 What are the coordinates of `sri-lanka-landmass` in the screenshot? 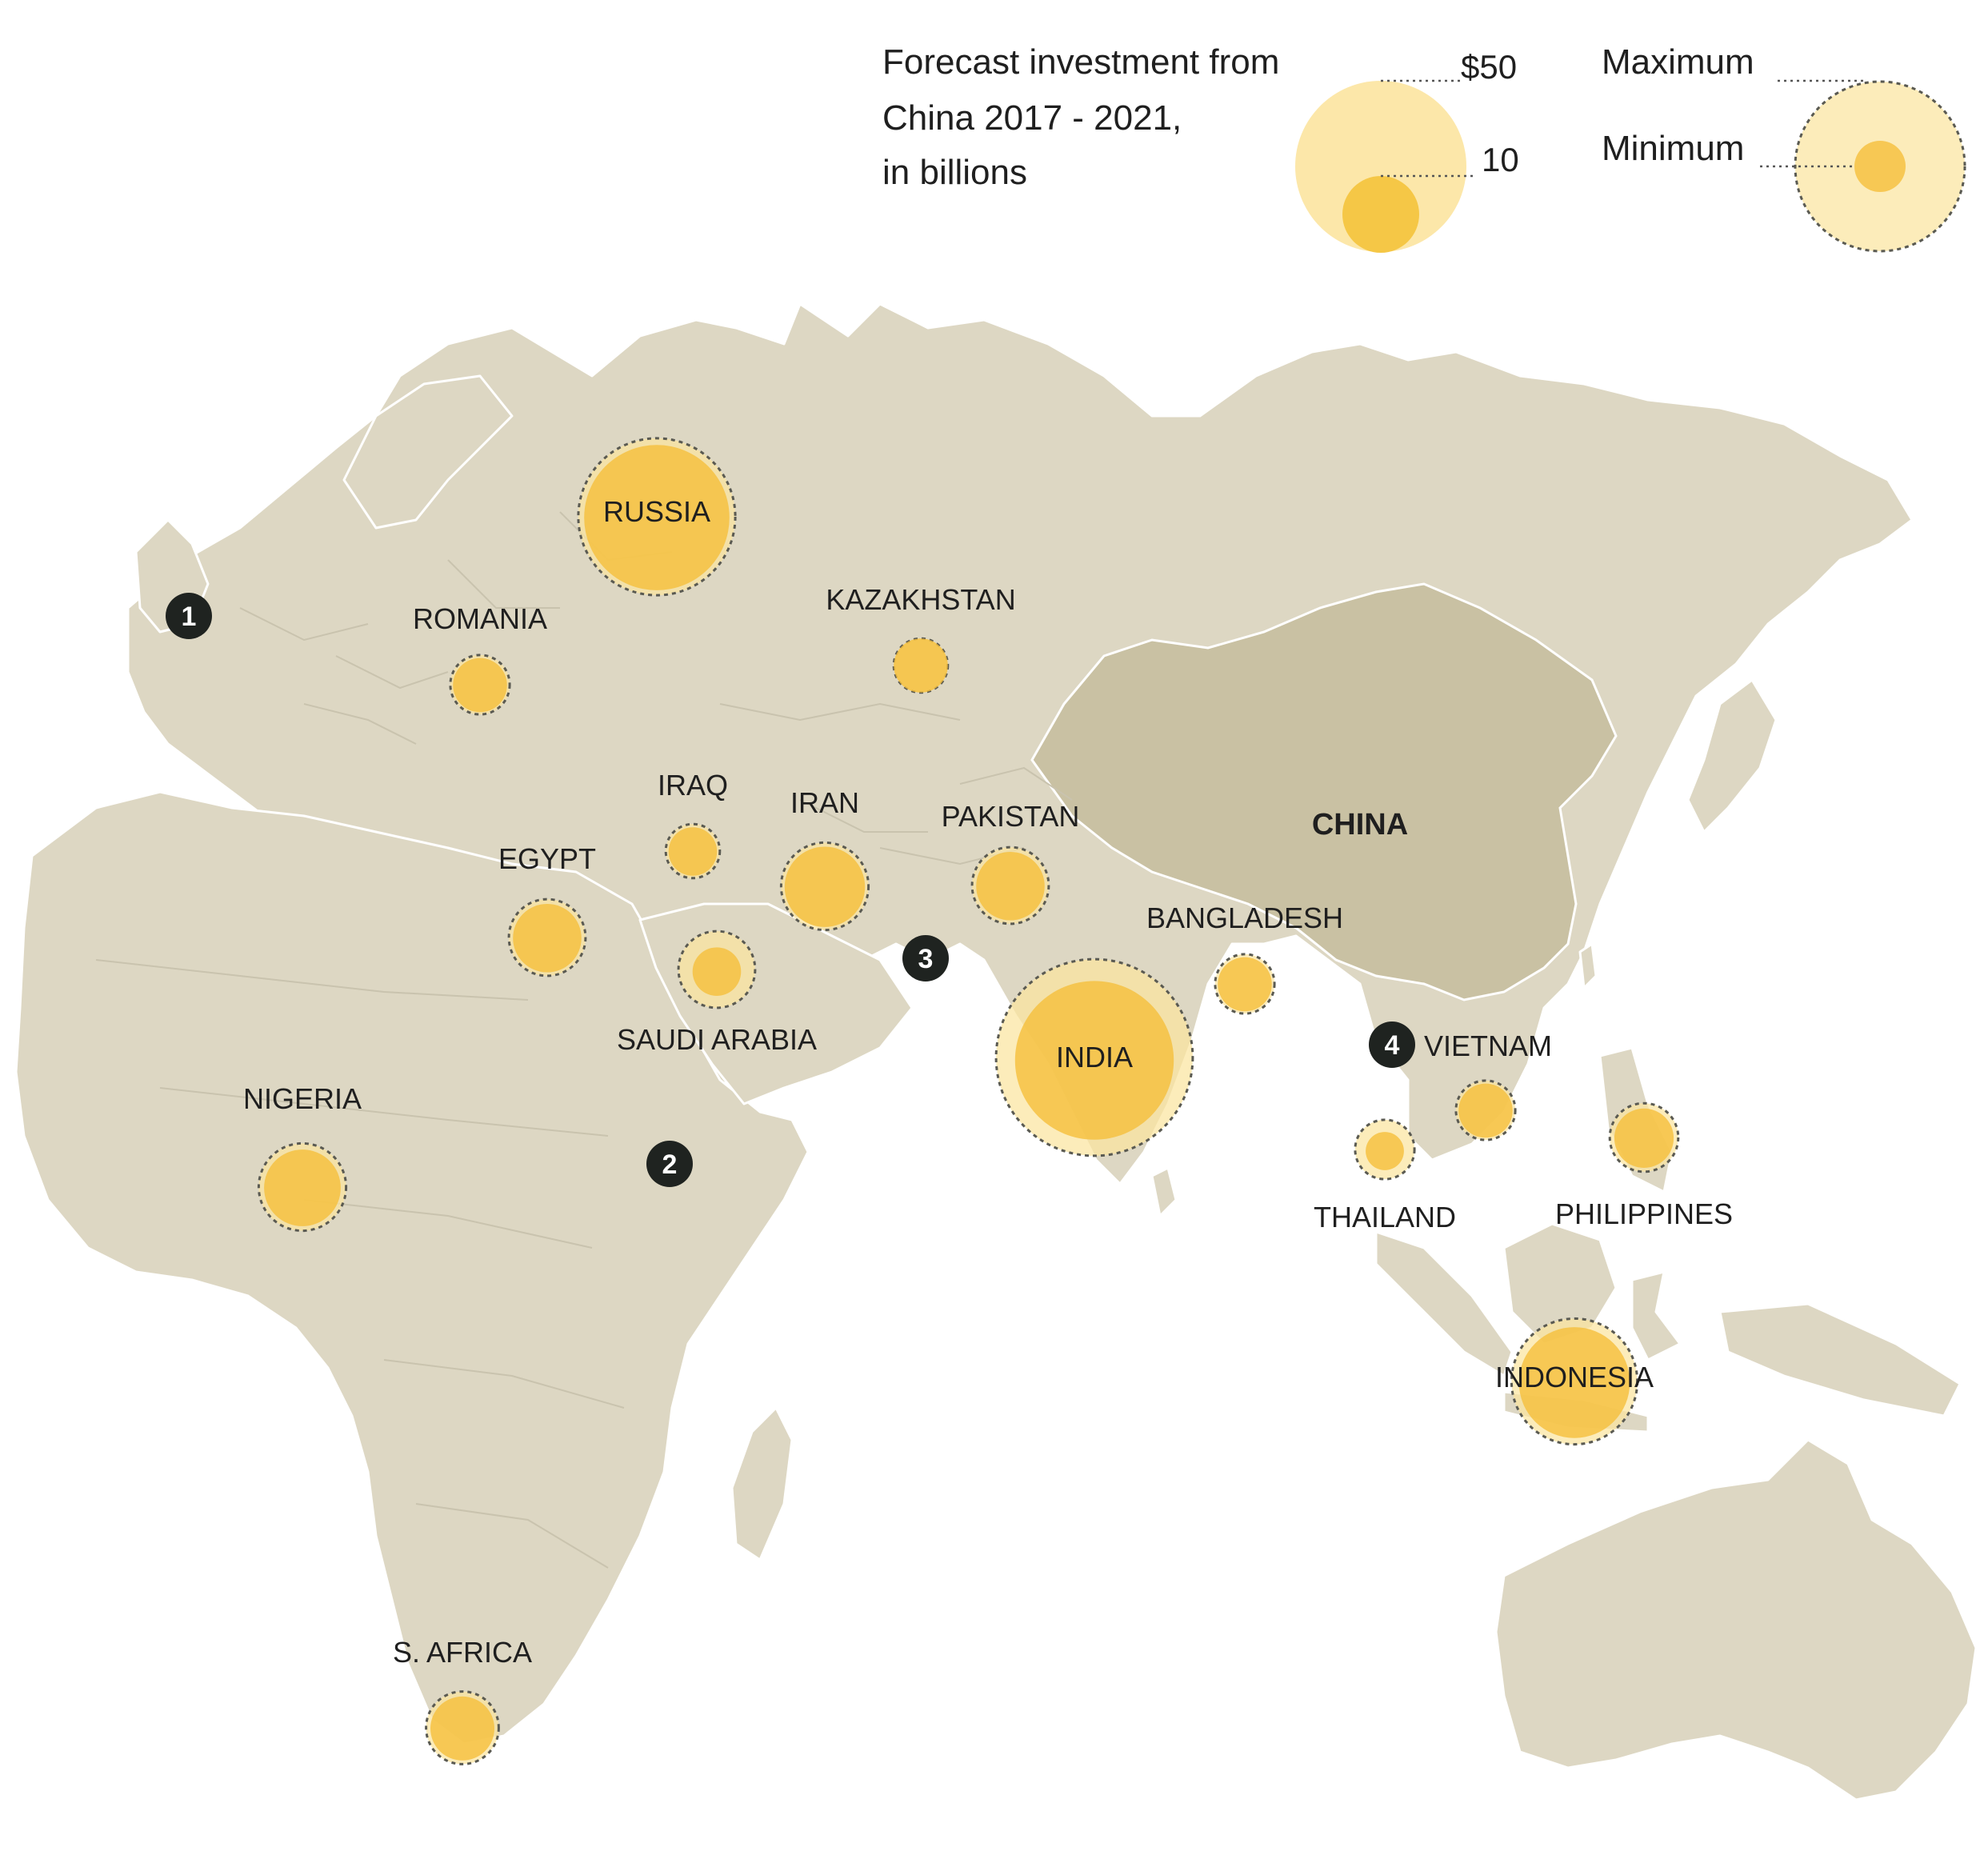 It's located at (1164, 1192).